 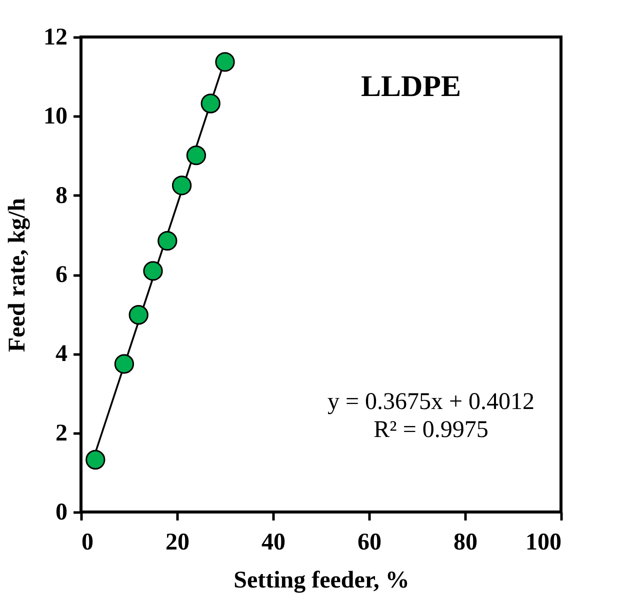 What do you see at coordinates (62, 433) in the screenshot?
I see `y-tick-label: 2` at bounding box center [62, 433].